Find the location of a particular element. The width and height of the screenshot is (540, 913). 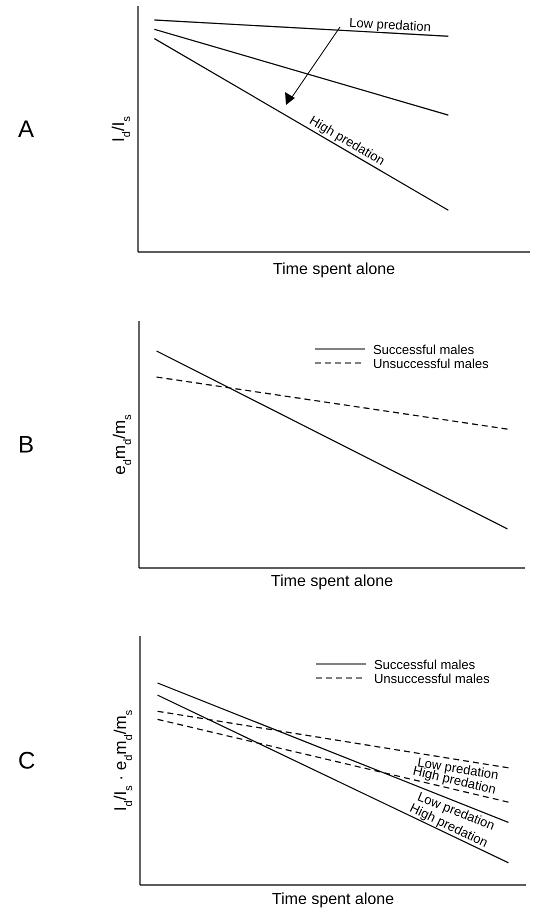

text: A is located at coordinates (26, 129).